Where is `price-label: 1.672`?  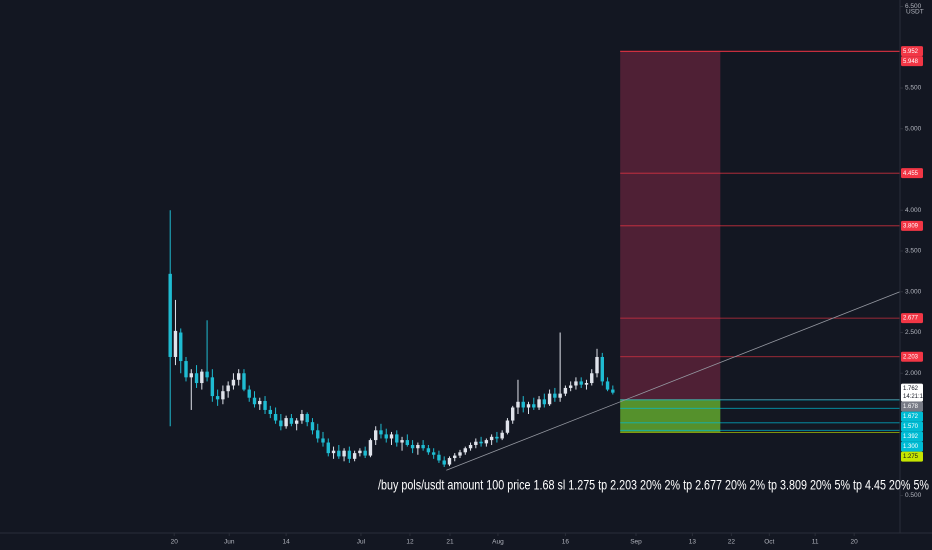
price-label: 1.672 is located at coordinates (911, 417).